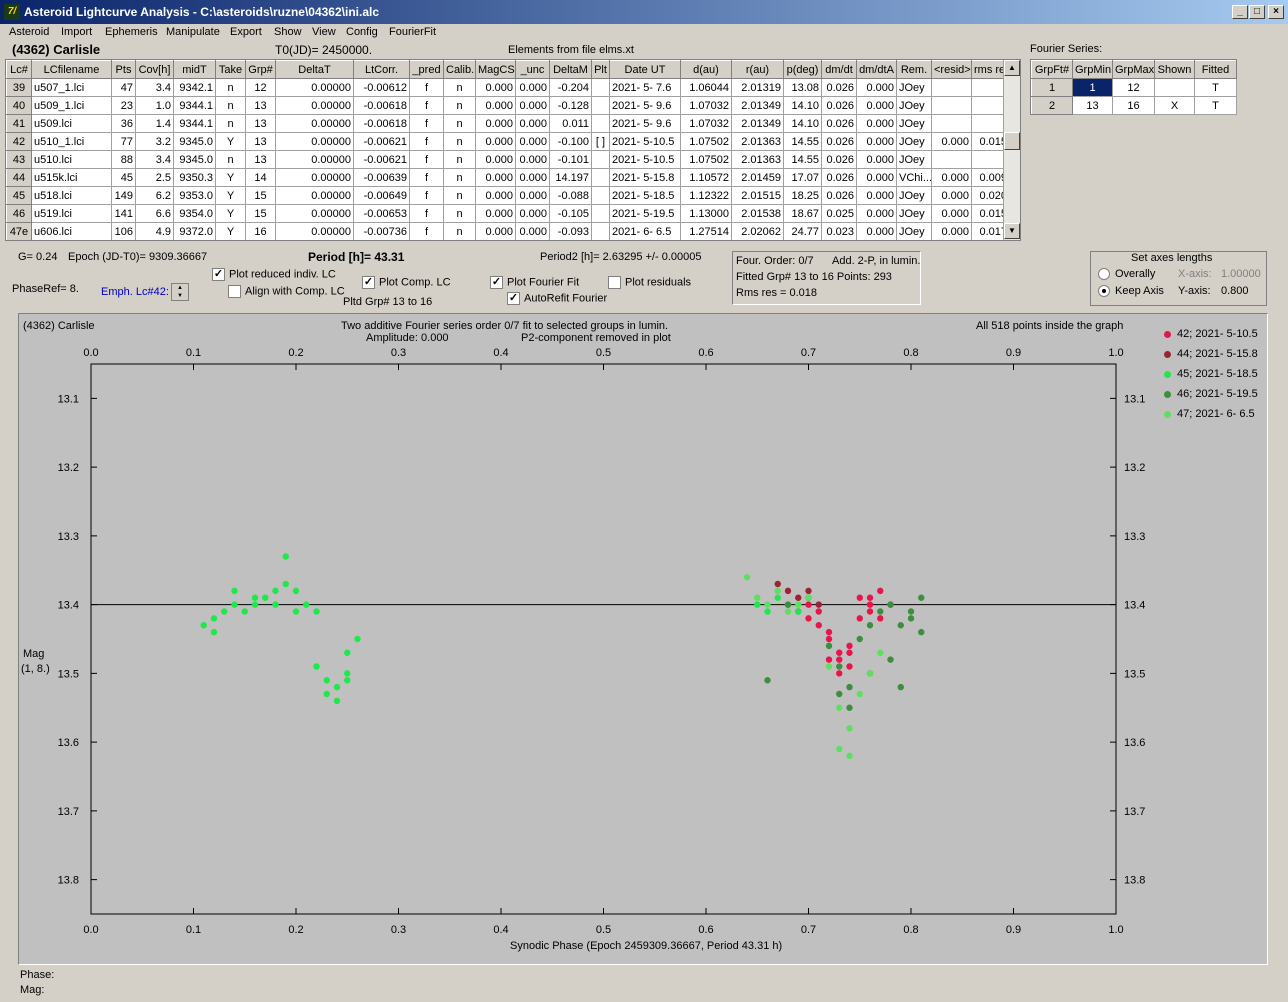  What do you see at coordinates (368, 282) in the screenshot?
I see `checkbox-box: ✓` at bounding box center [368, 282].